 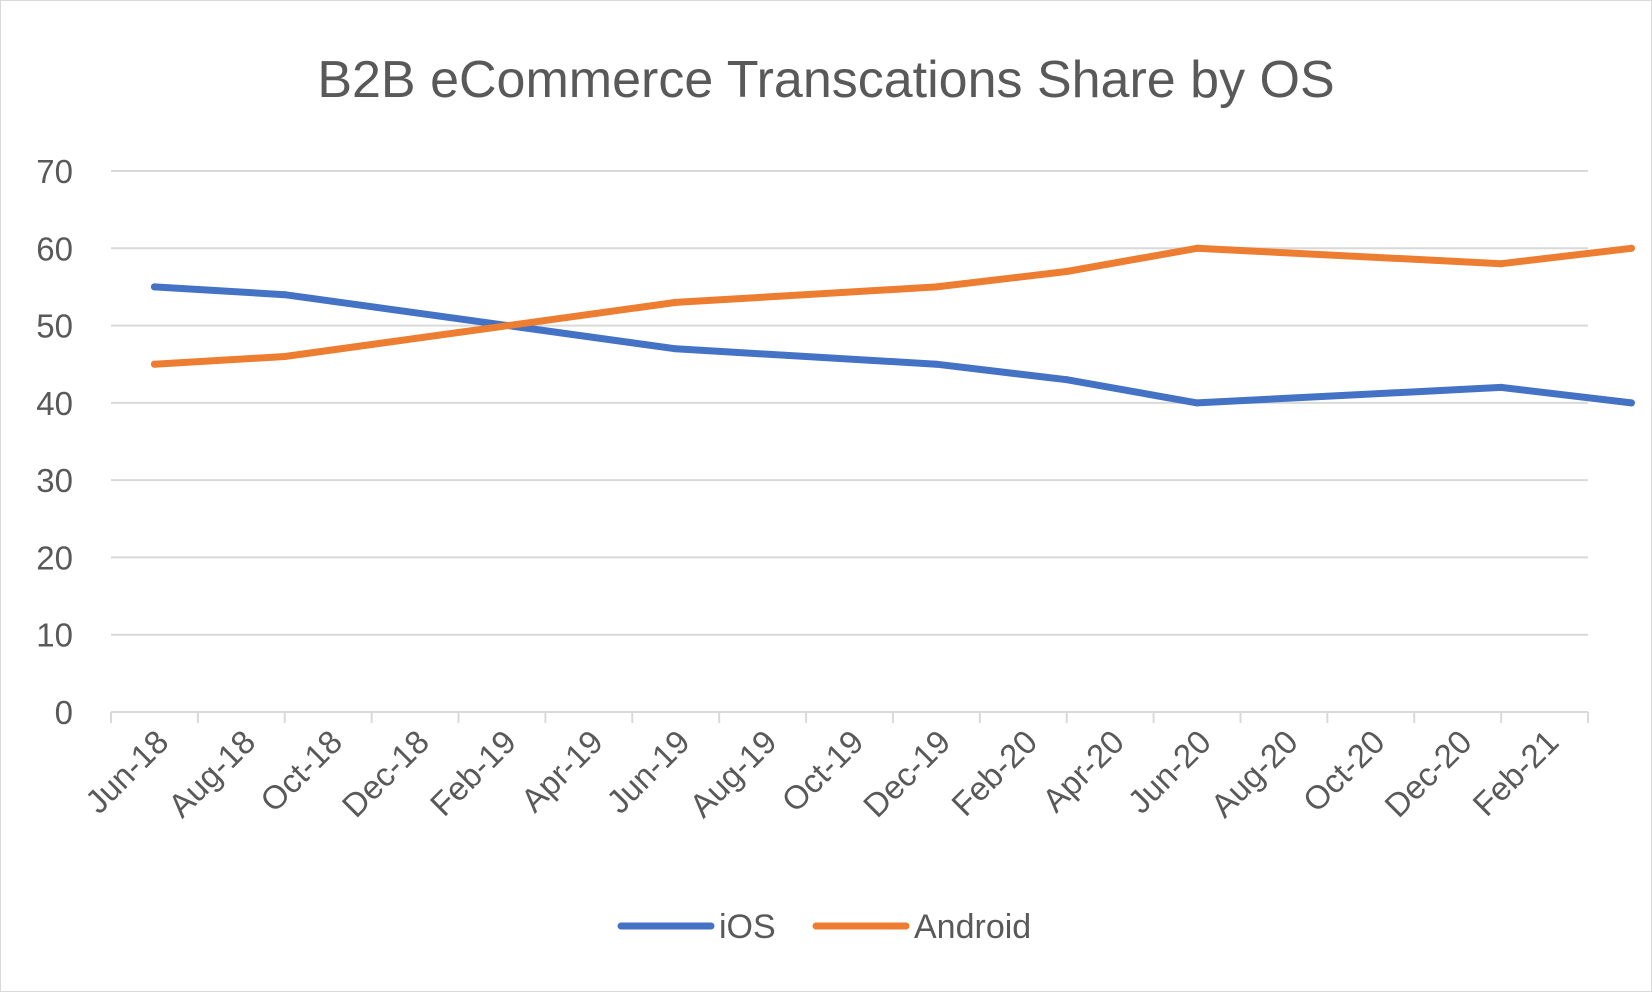 What do you see at coordinates (1083, 771) in the screenshot?
I see `x-tick-label: Apr-20` at bounding box center [1083, 771].